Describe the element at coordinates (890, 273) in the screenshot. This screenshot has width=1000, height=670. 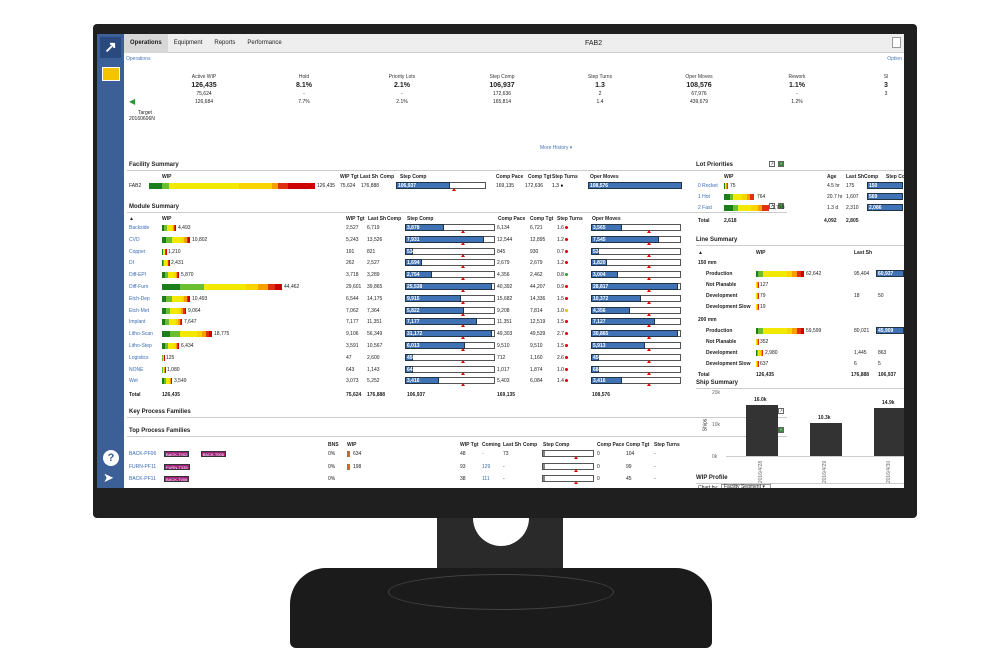
I see `line-step-comp: 60,937` at that location.